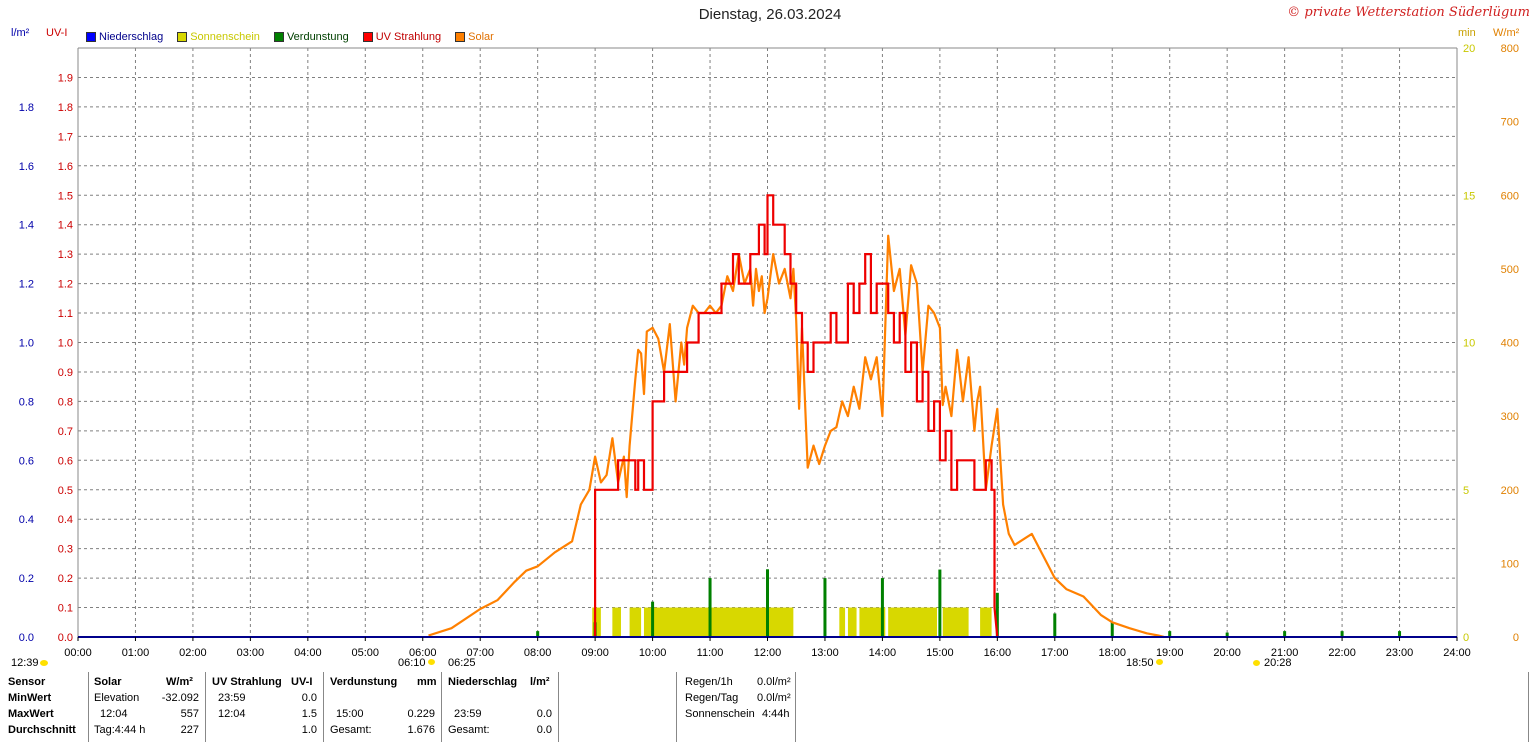  What do you see at coordinates (57, 33) in the screenshot?
I see `uv-unit-label: UV-I` at bounding box center [57, 33].